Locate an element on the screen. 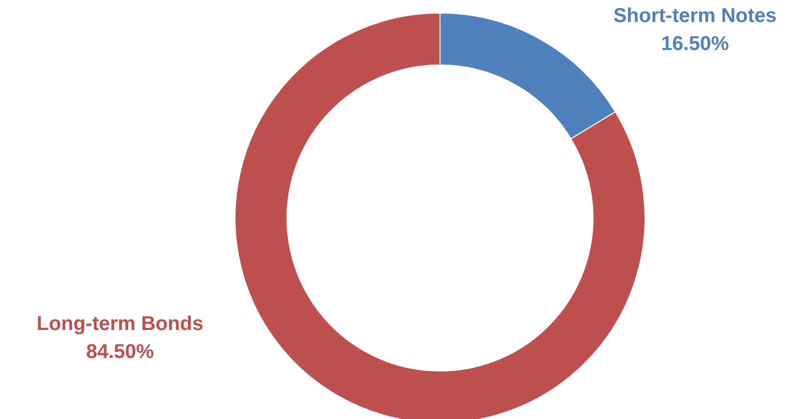 Image resolution: width=804 pixels, height=419 pixels. slice-label: Short-term Notes is located at coordinates (695, 16).